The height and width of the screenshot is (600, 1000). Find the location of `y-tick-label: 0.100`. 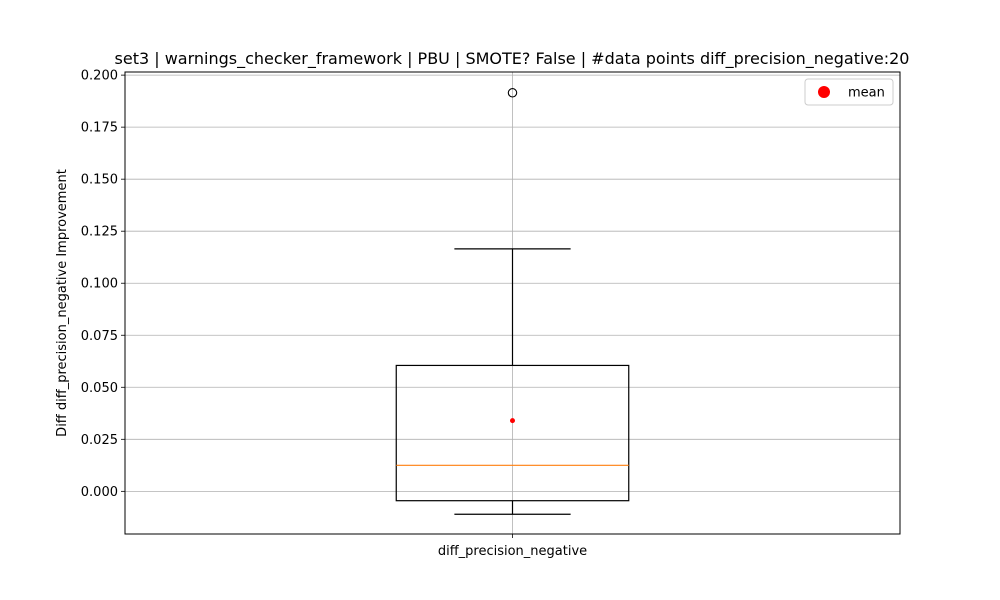

y-tick-label: 0.100 is located at coordinates (99, 284).